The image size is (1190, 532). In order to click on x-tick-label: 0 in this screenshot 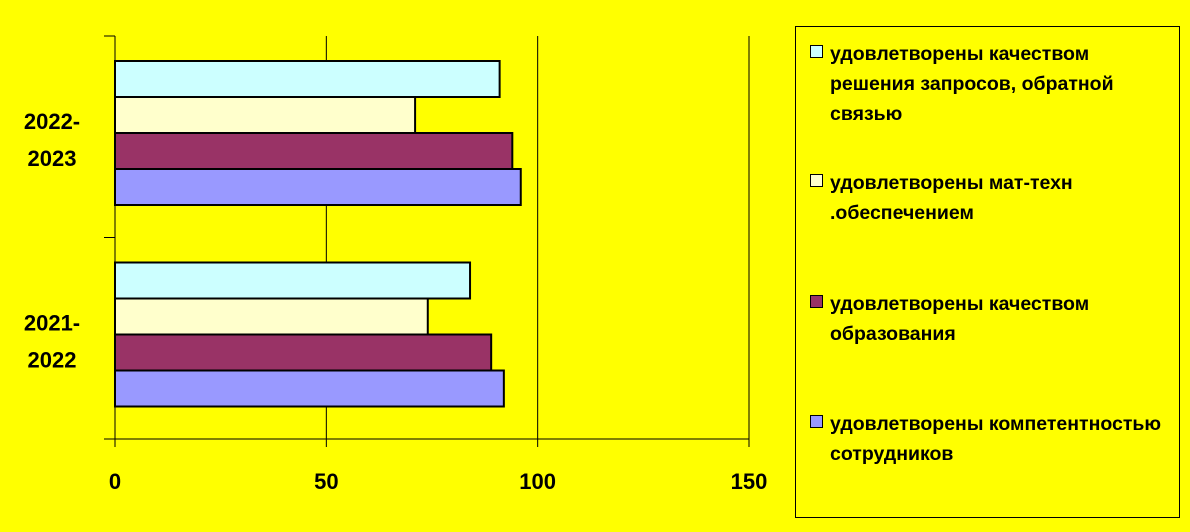, I will do `click(115, 481)`.